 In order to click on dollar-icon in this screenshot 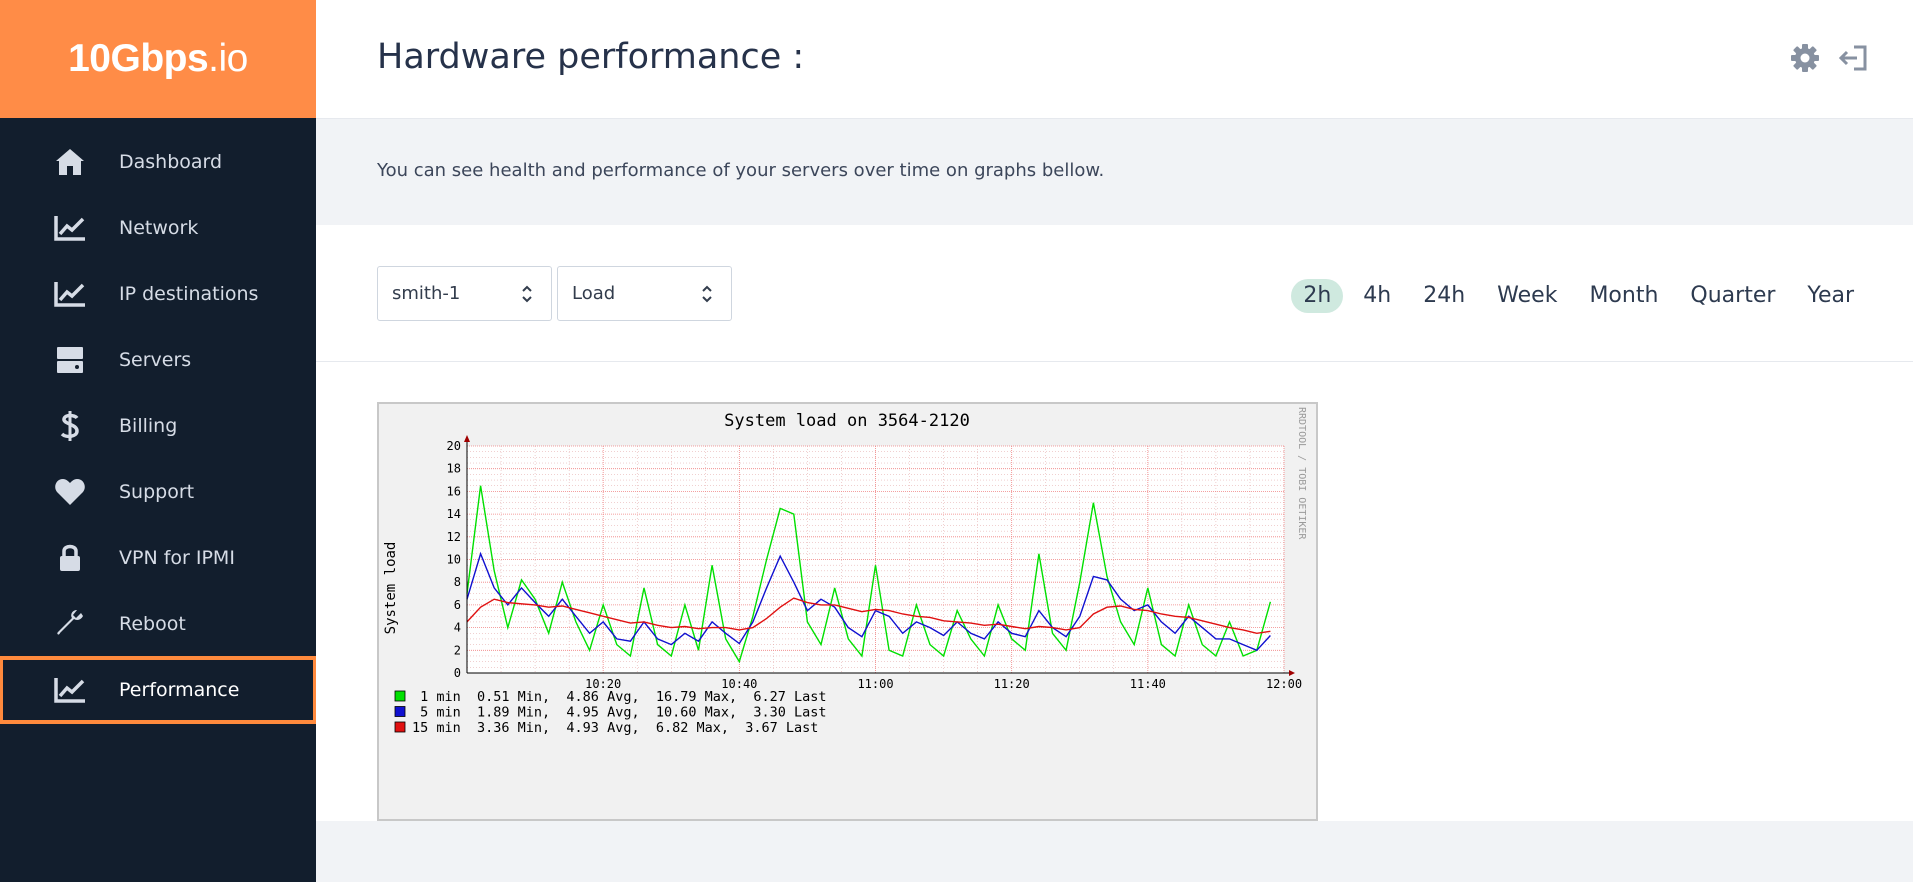, I will do `click(70, 426)`.